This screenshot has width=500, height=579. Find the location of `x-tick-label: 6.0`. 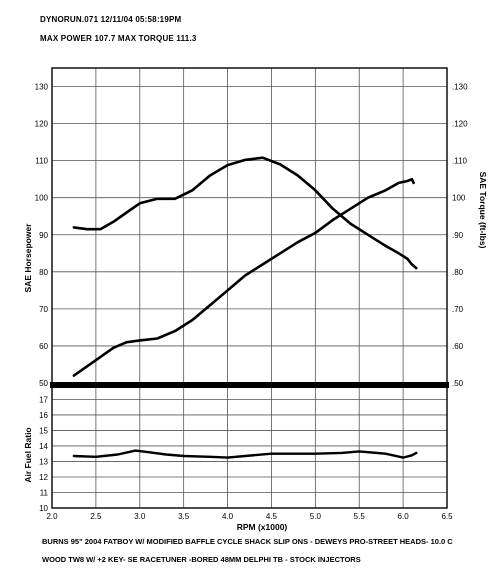

x-tick-label: 6.0 is located at coordinates (404, 516).